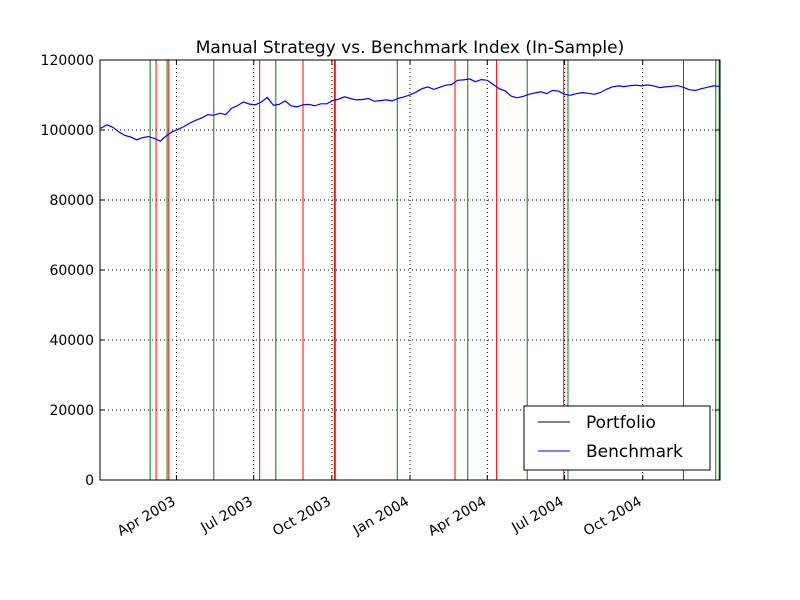  Describe the element at coordinates (71, 201) in the screenshot. I see `y-tick-label: 80000` at that location.